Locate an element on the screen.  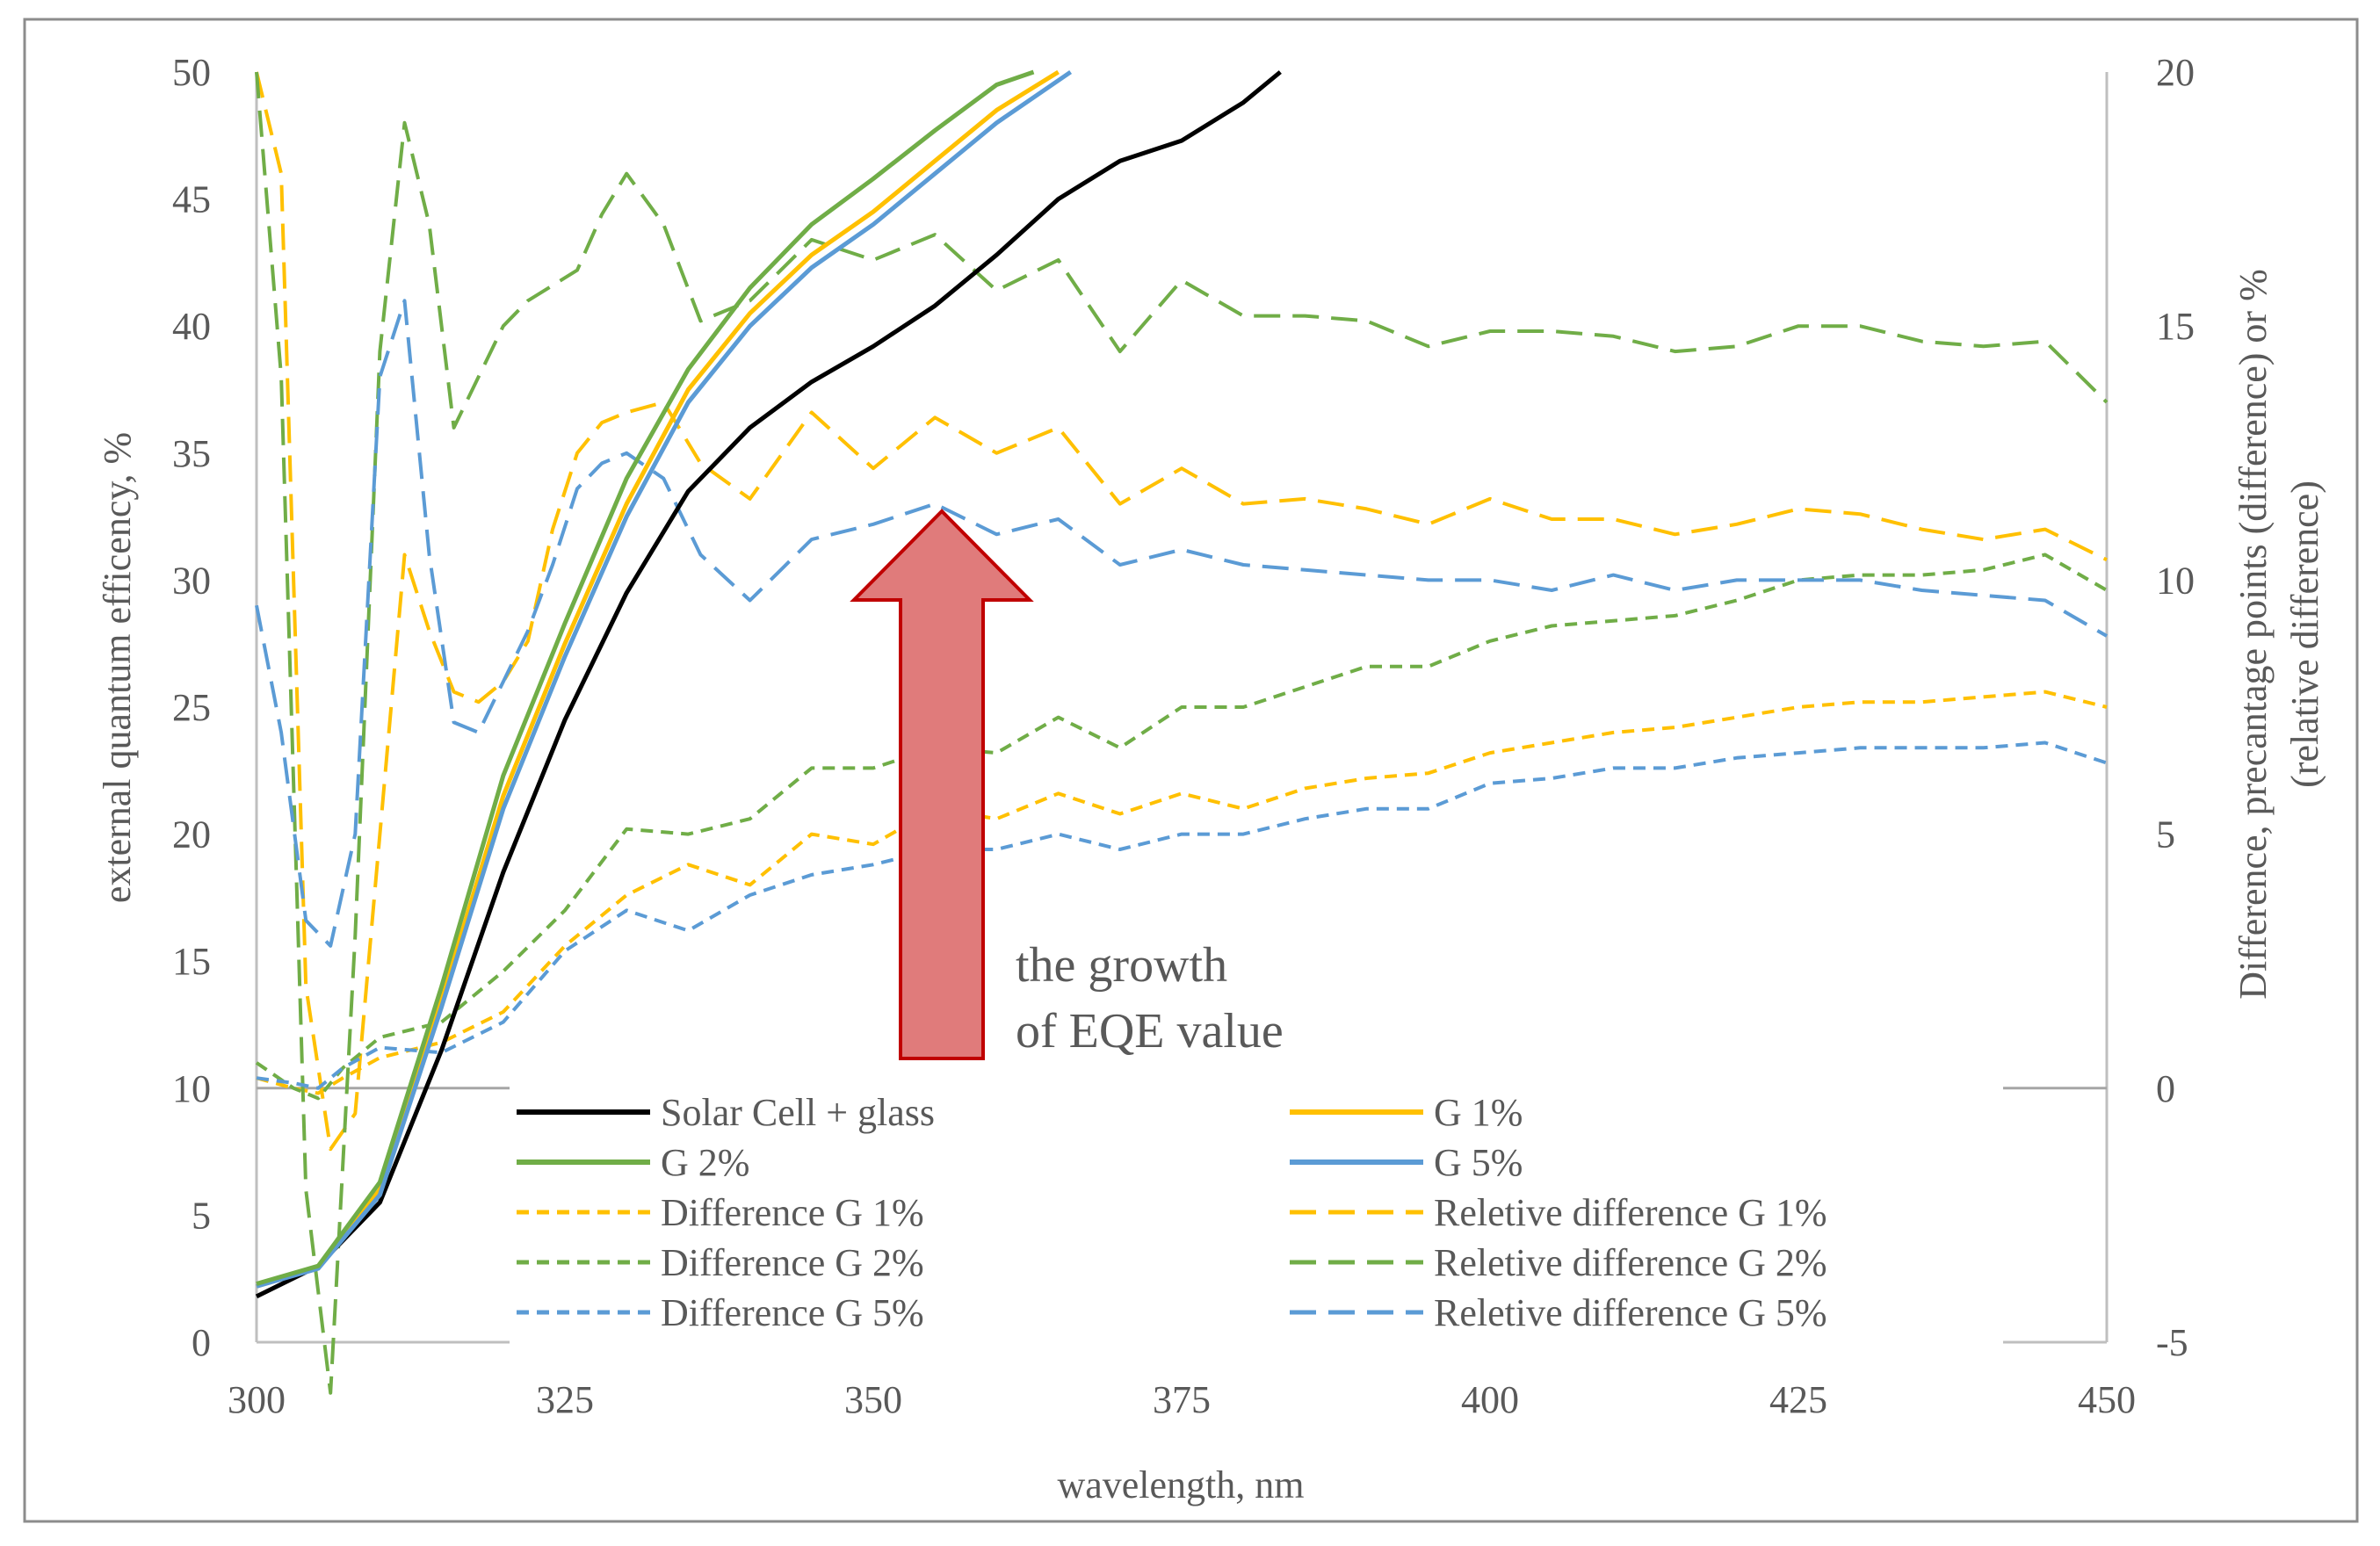
y-right-tick-label: -5 is located at coordinates (2172, 1342).